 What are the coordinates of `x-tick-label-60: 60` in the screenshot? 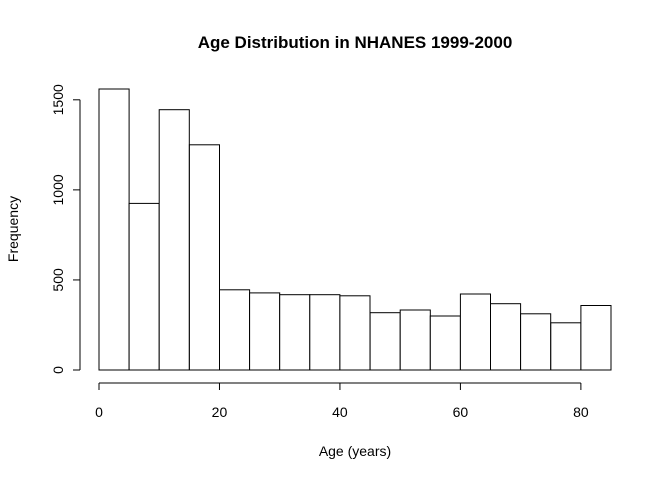 It's located at (461, 412).